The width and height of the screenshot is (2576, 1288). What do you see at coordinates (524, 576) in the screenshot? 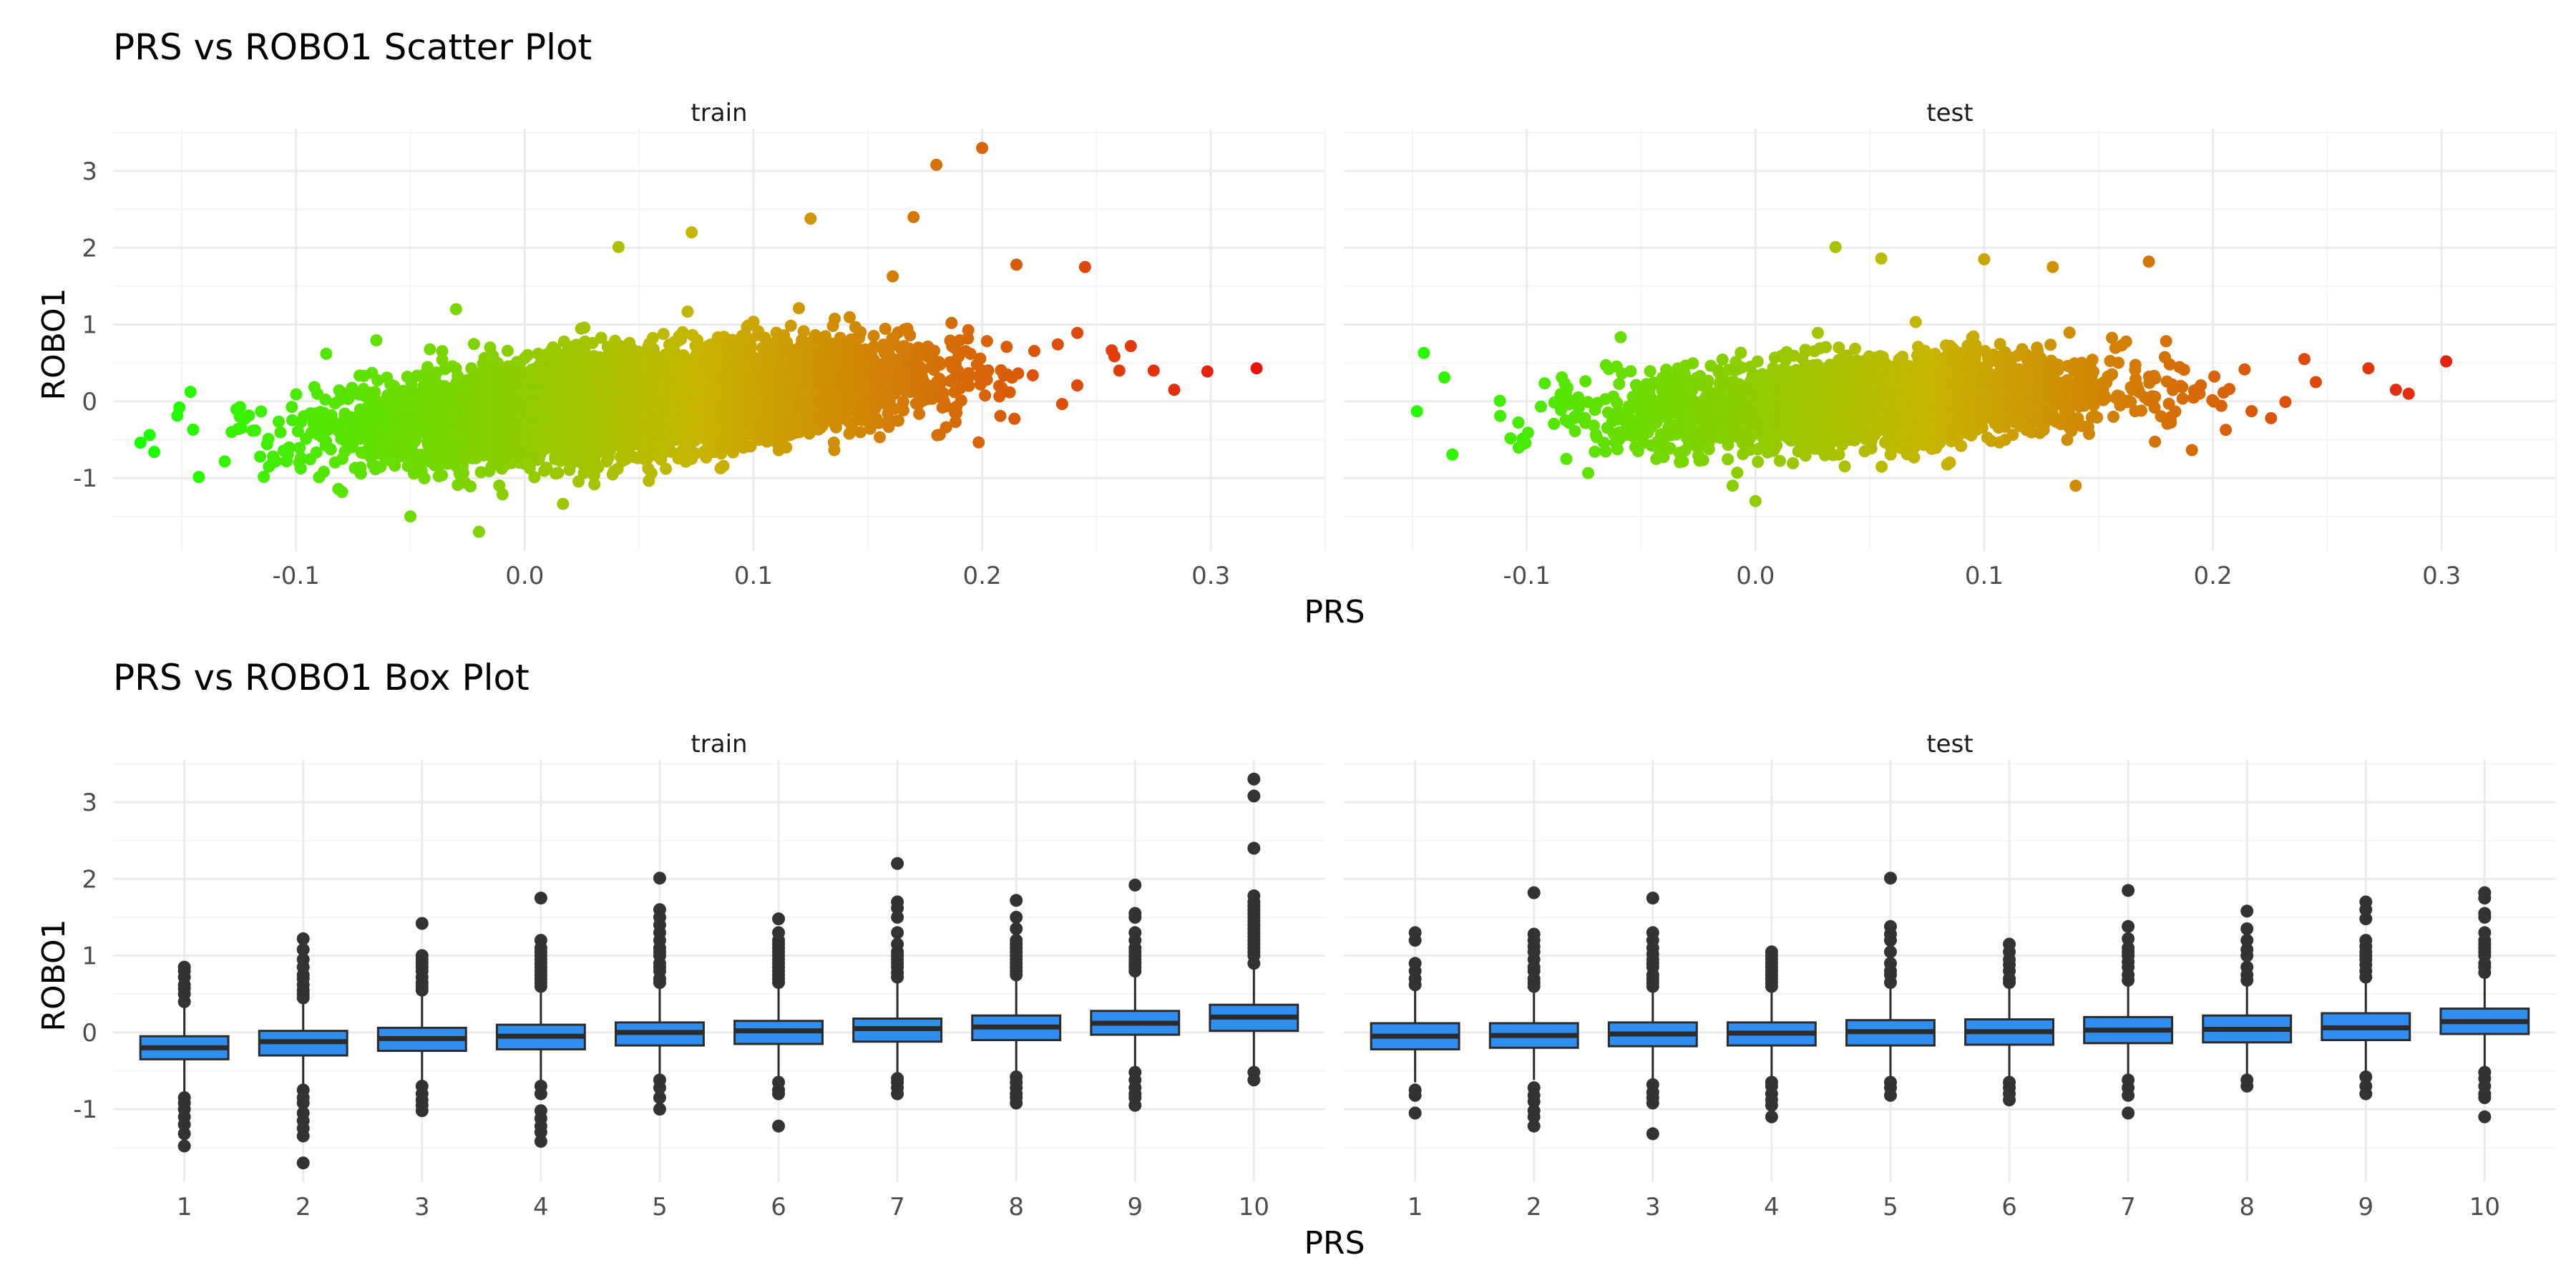
I see `scatter-train-x-tick-label: 0.0` at bounding box center [524, 576].